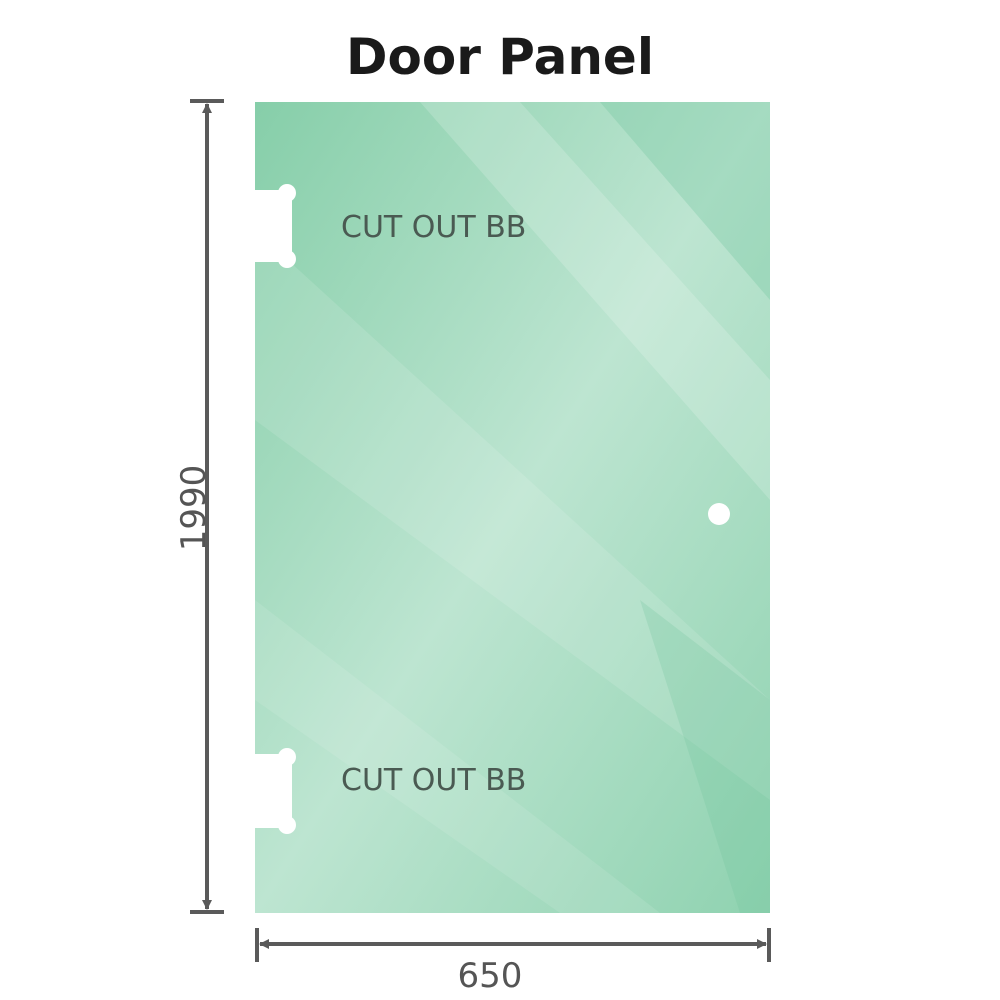 This screenshot has width=1000, height=1000. Describe the element at coordinates (490, 976) in the screenshot. I see `width-label: 650` at that location.